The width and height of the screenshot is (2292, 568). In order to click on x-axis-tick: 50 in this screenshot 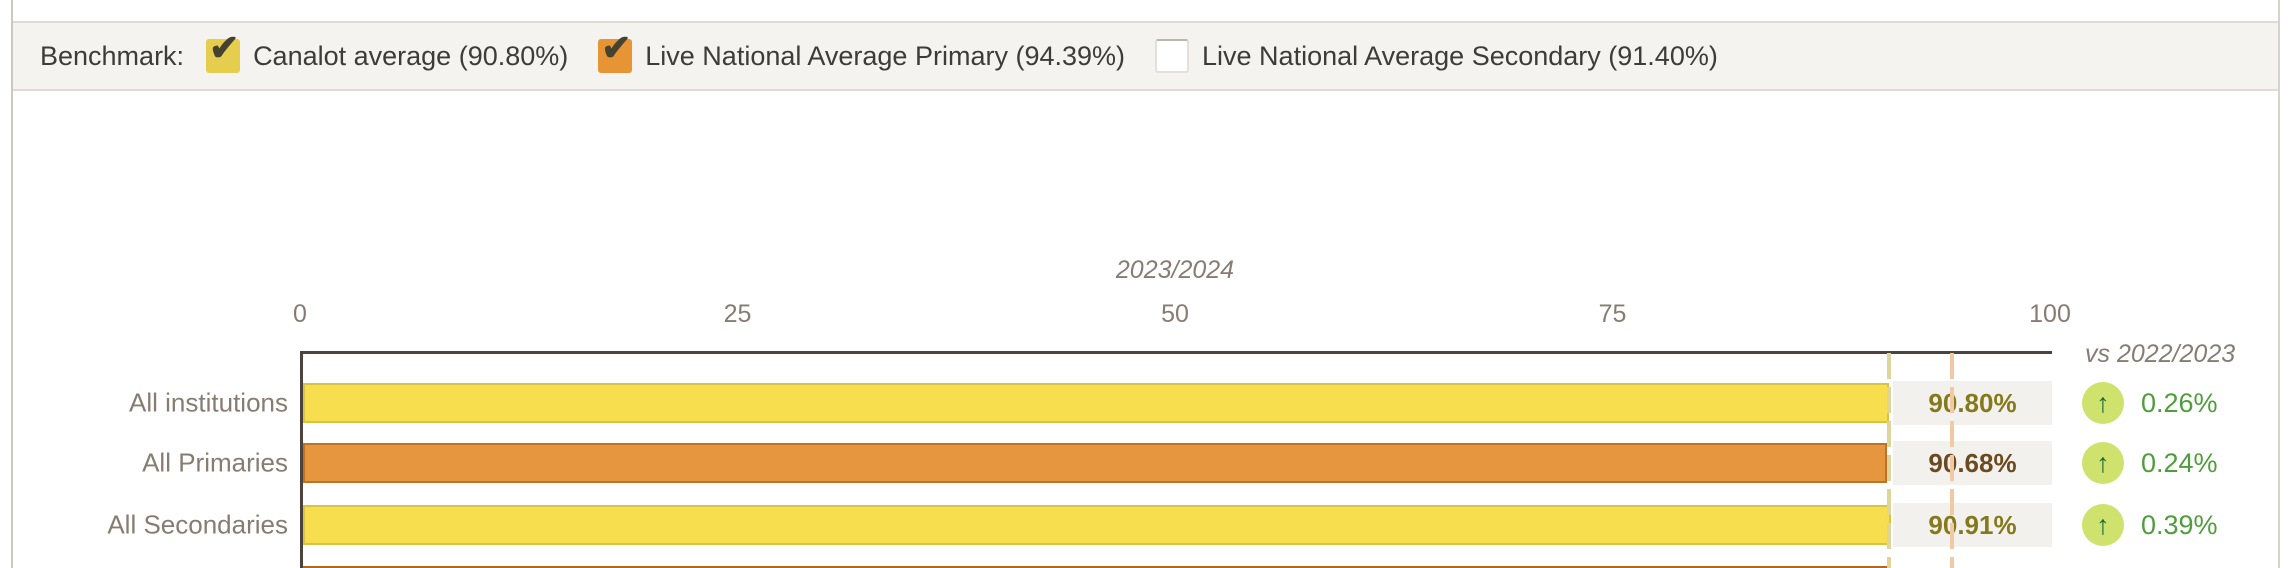, I will do `click(1175, 314)`.